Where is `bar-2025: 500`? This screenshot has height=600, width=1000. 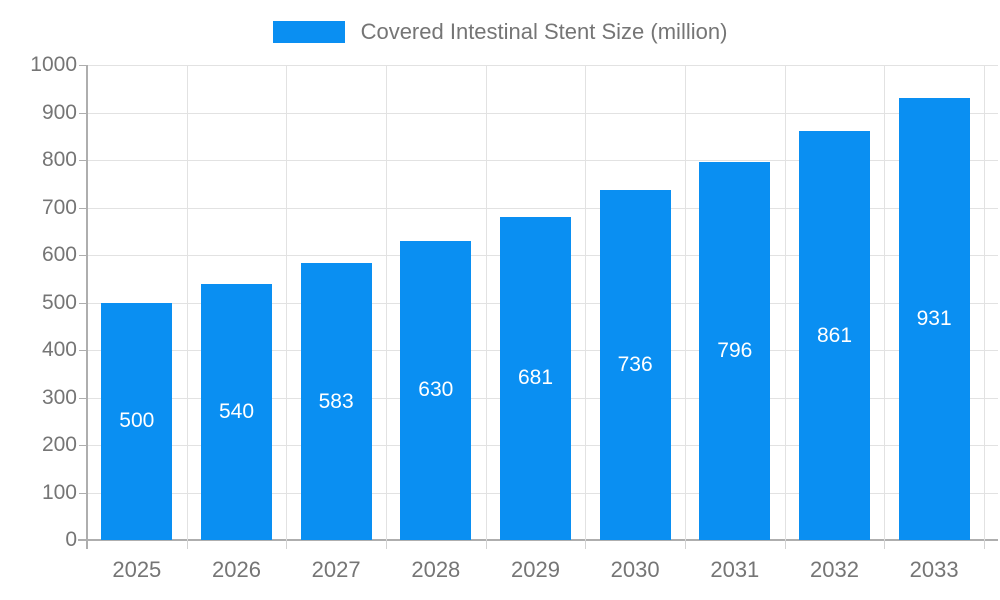
bar-2025: 500 is located at coordinates (137, 421).